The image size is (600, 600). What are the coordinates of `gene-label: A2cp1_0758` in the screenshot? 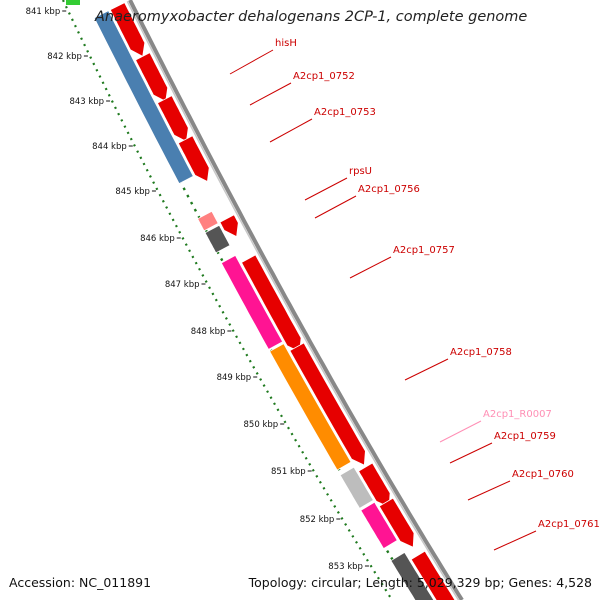 It's located at (481, 352).